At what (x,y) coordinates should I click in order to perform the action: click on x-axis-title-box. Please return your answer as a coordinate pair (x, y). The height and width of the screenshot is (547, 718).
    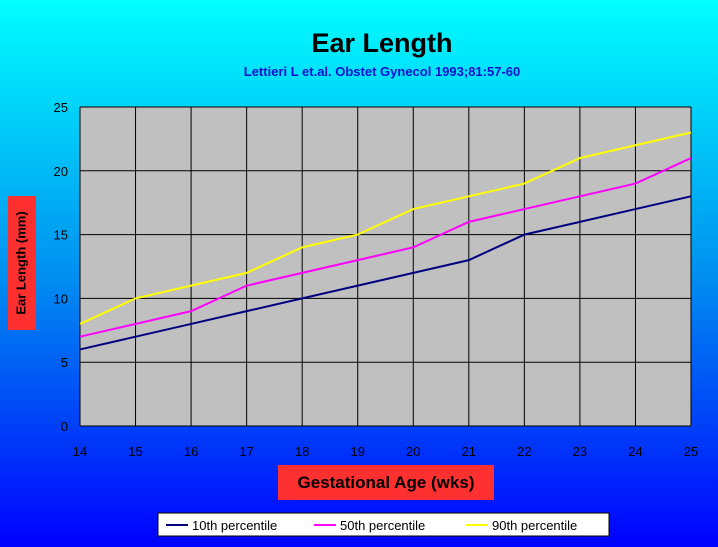
    Looking at the image, I should click on (386, 482).